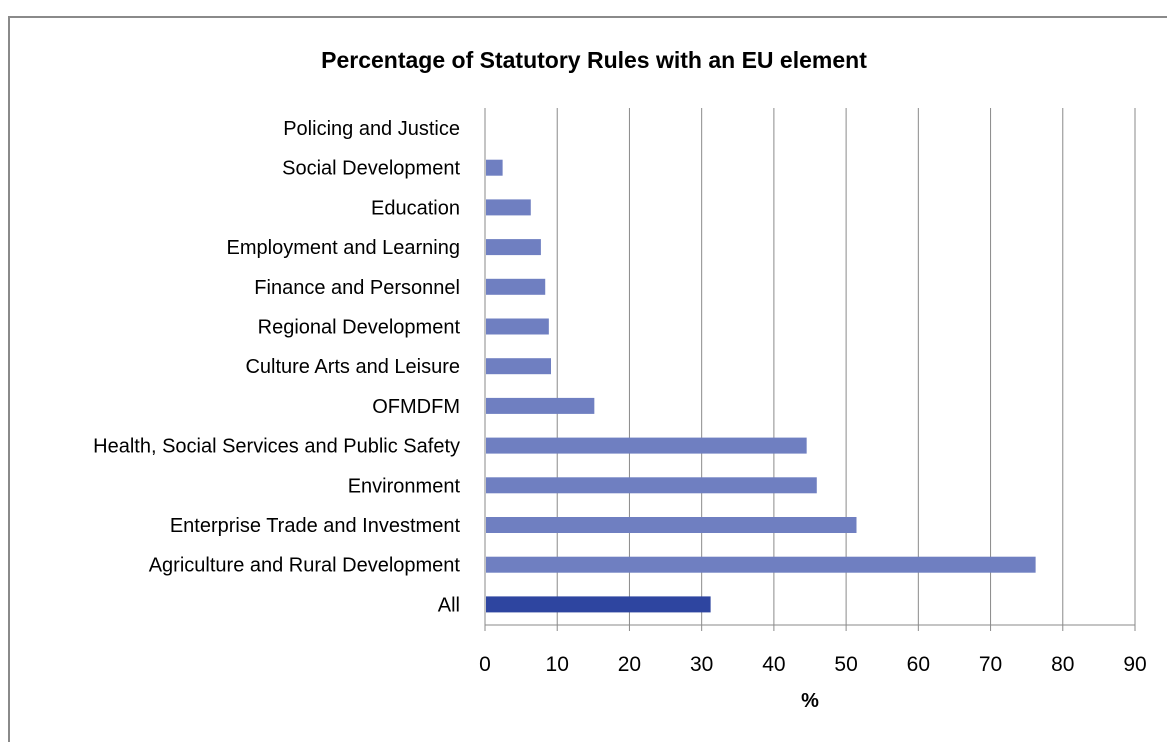 The height and width of the screenshot is (742, 1167). What do you see at coordinates (646, 445) in the screenshot?
I see `bar-health-social-services-and-public-safety` at bounding box center [646, 445].